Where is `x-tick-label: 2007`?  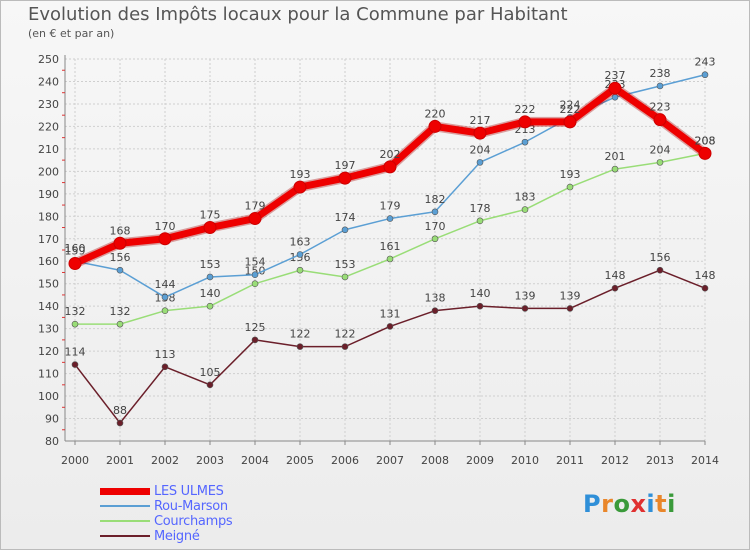
x-tick-label: 2007 is located at coordinates (390, 460).